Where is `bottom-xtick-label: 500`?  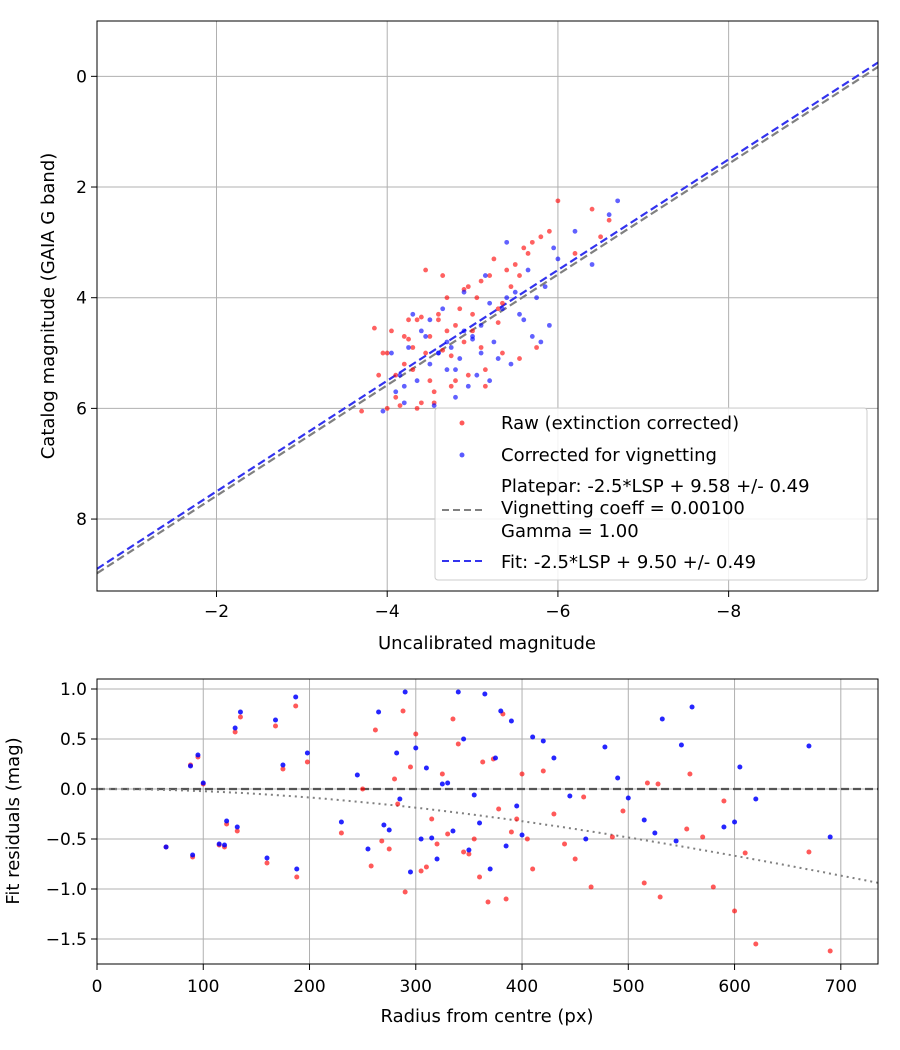 bottom-xtick-label: 500 is located at coordinates (628, 987).